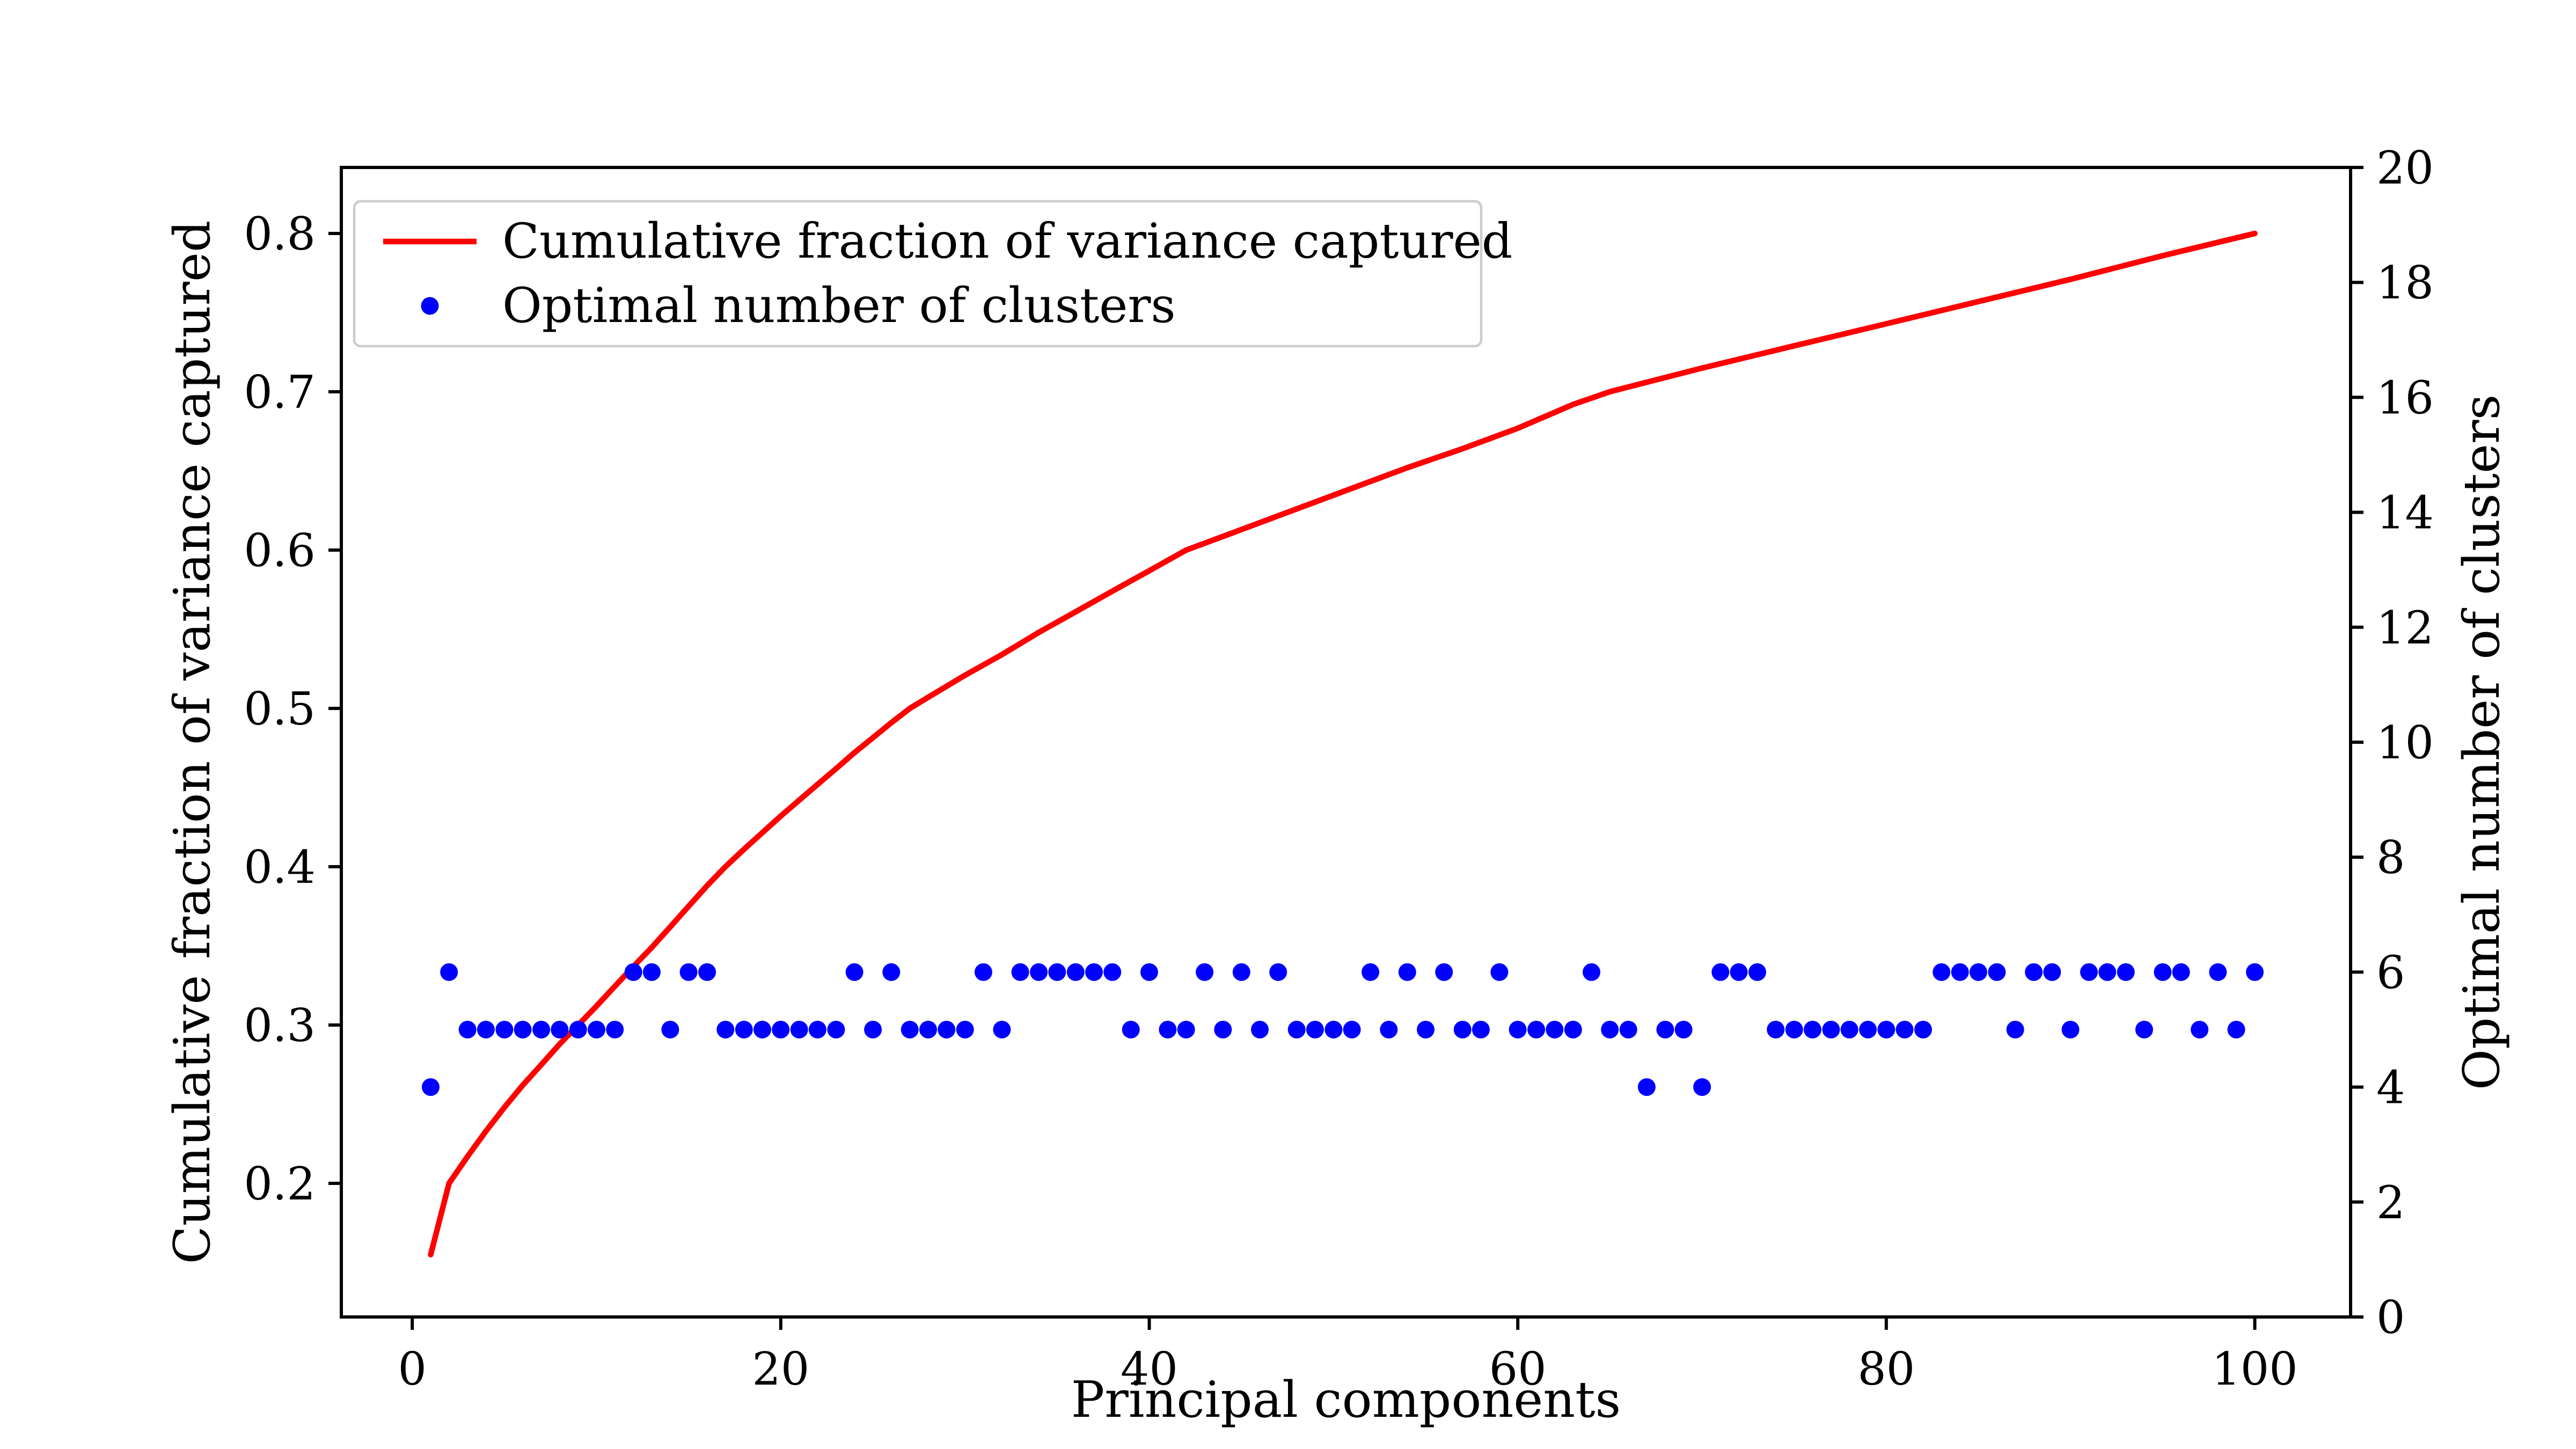  I want to click on legend-item-clusters: Optimal number of clusters, so click(798, 305).